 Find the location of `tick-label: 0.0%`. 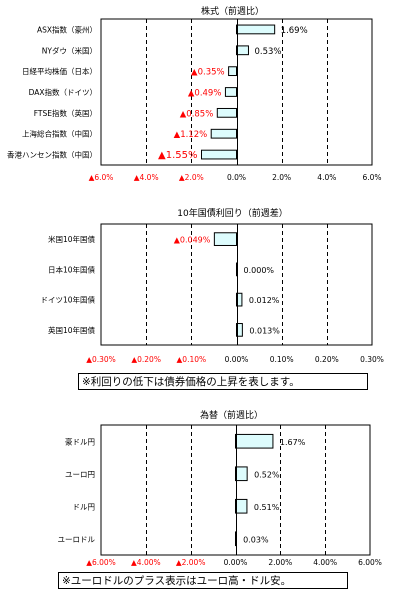

tick-label: 0.0% is located at coordinates (236, 177).